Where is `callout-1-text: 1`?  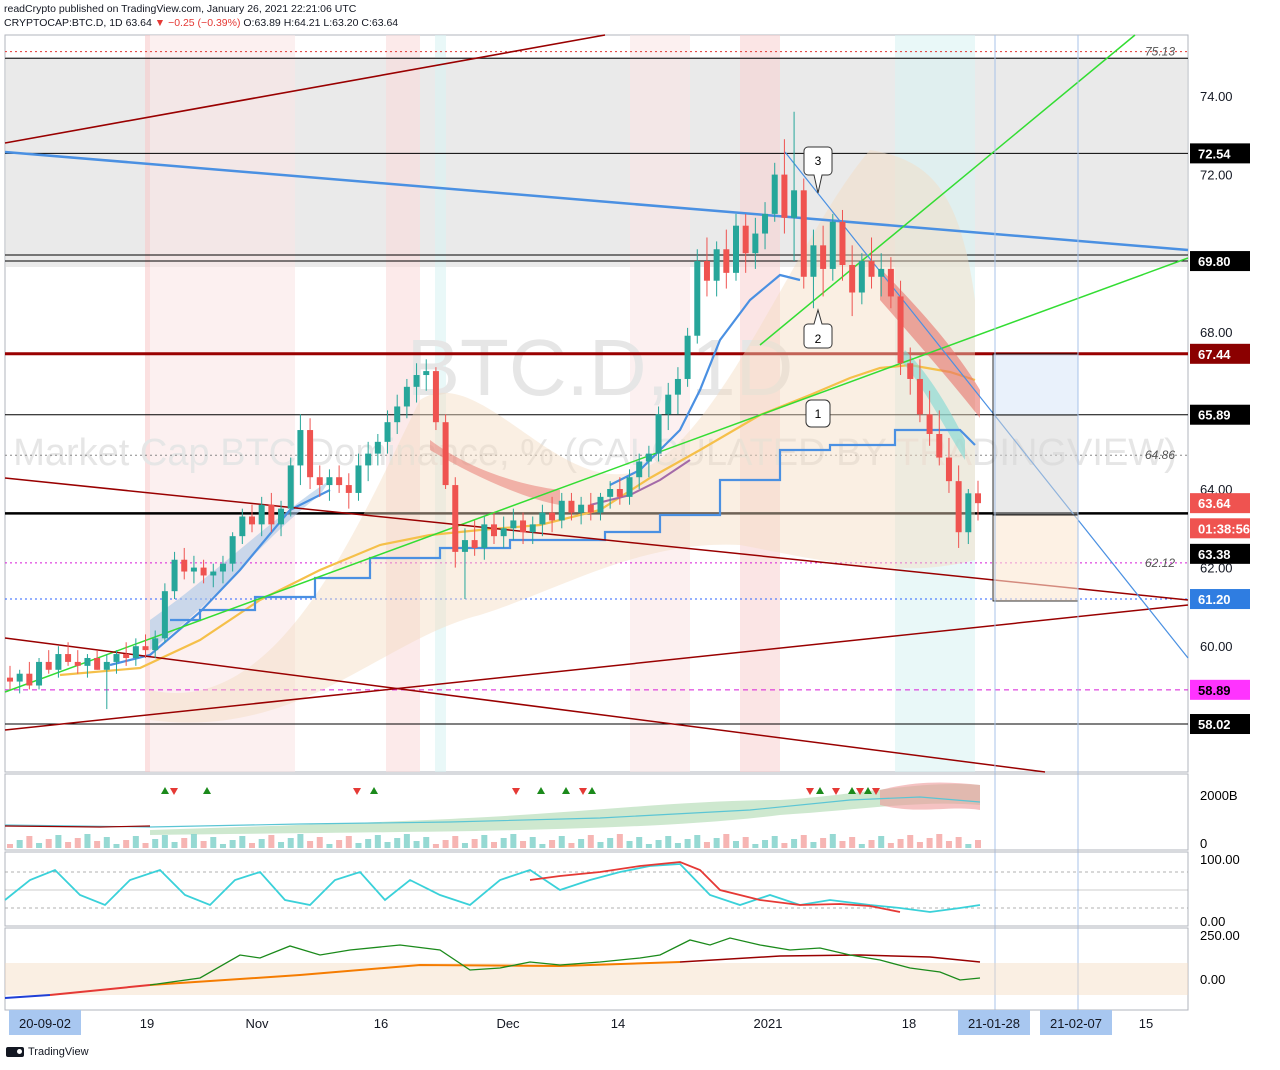 callout-1-text: 1 is located at coordinates (818, 414).